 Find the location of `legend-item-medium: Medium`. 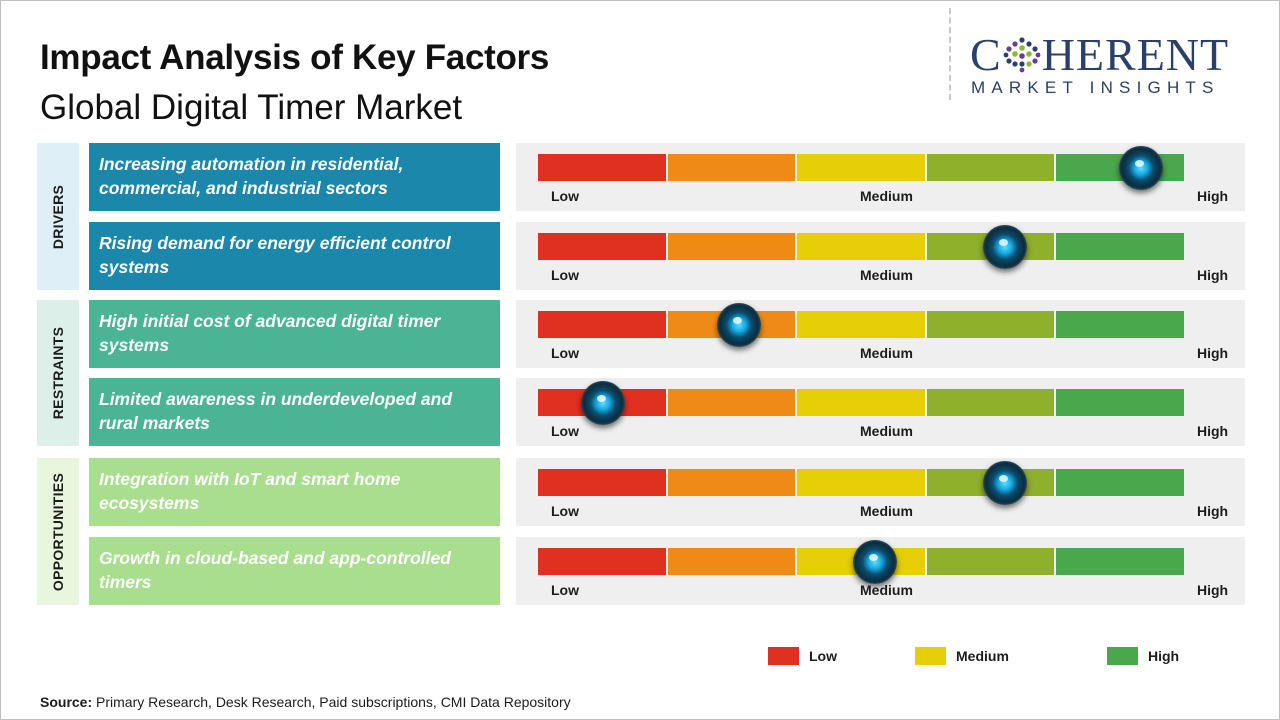

legend-item-medium: Medium is located at coordinates (962, 656).